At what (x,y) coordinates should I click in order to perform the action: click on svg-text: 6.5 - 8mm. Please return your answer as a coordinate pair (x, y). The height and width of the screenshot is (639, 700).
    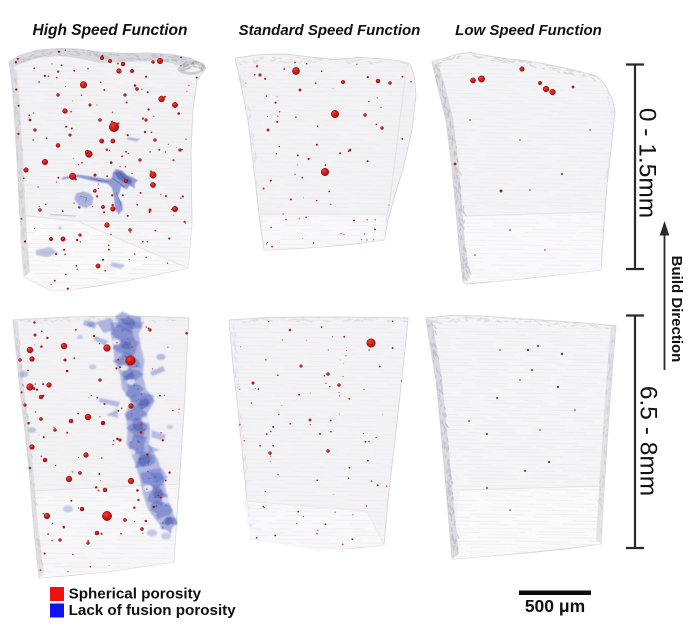
    Looking at the image, I should click on (648, 441).